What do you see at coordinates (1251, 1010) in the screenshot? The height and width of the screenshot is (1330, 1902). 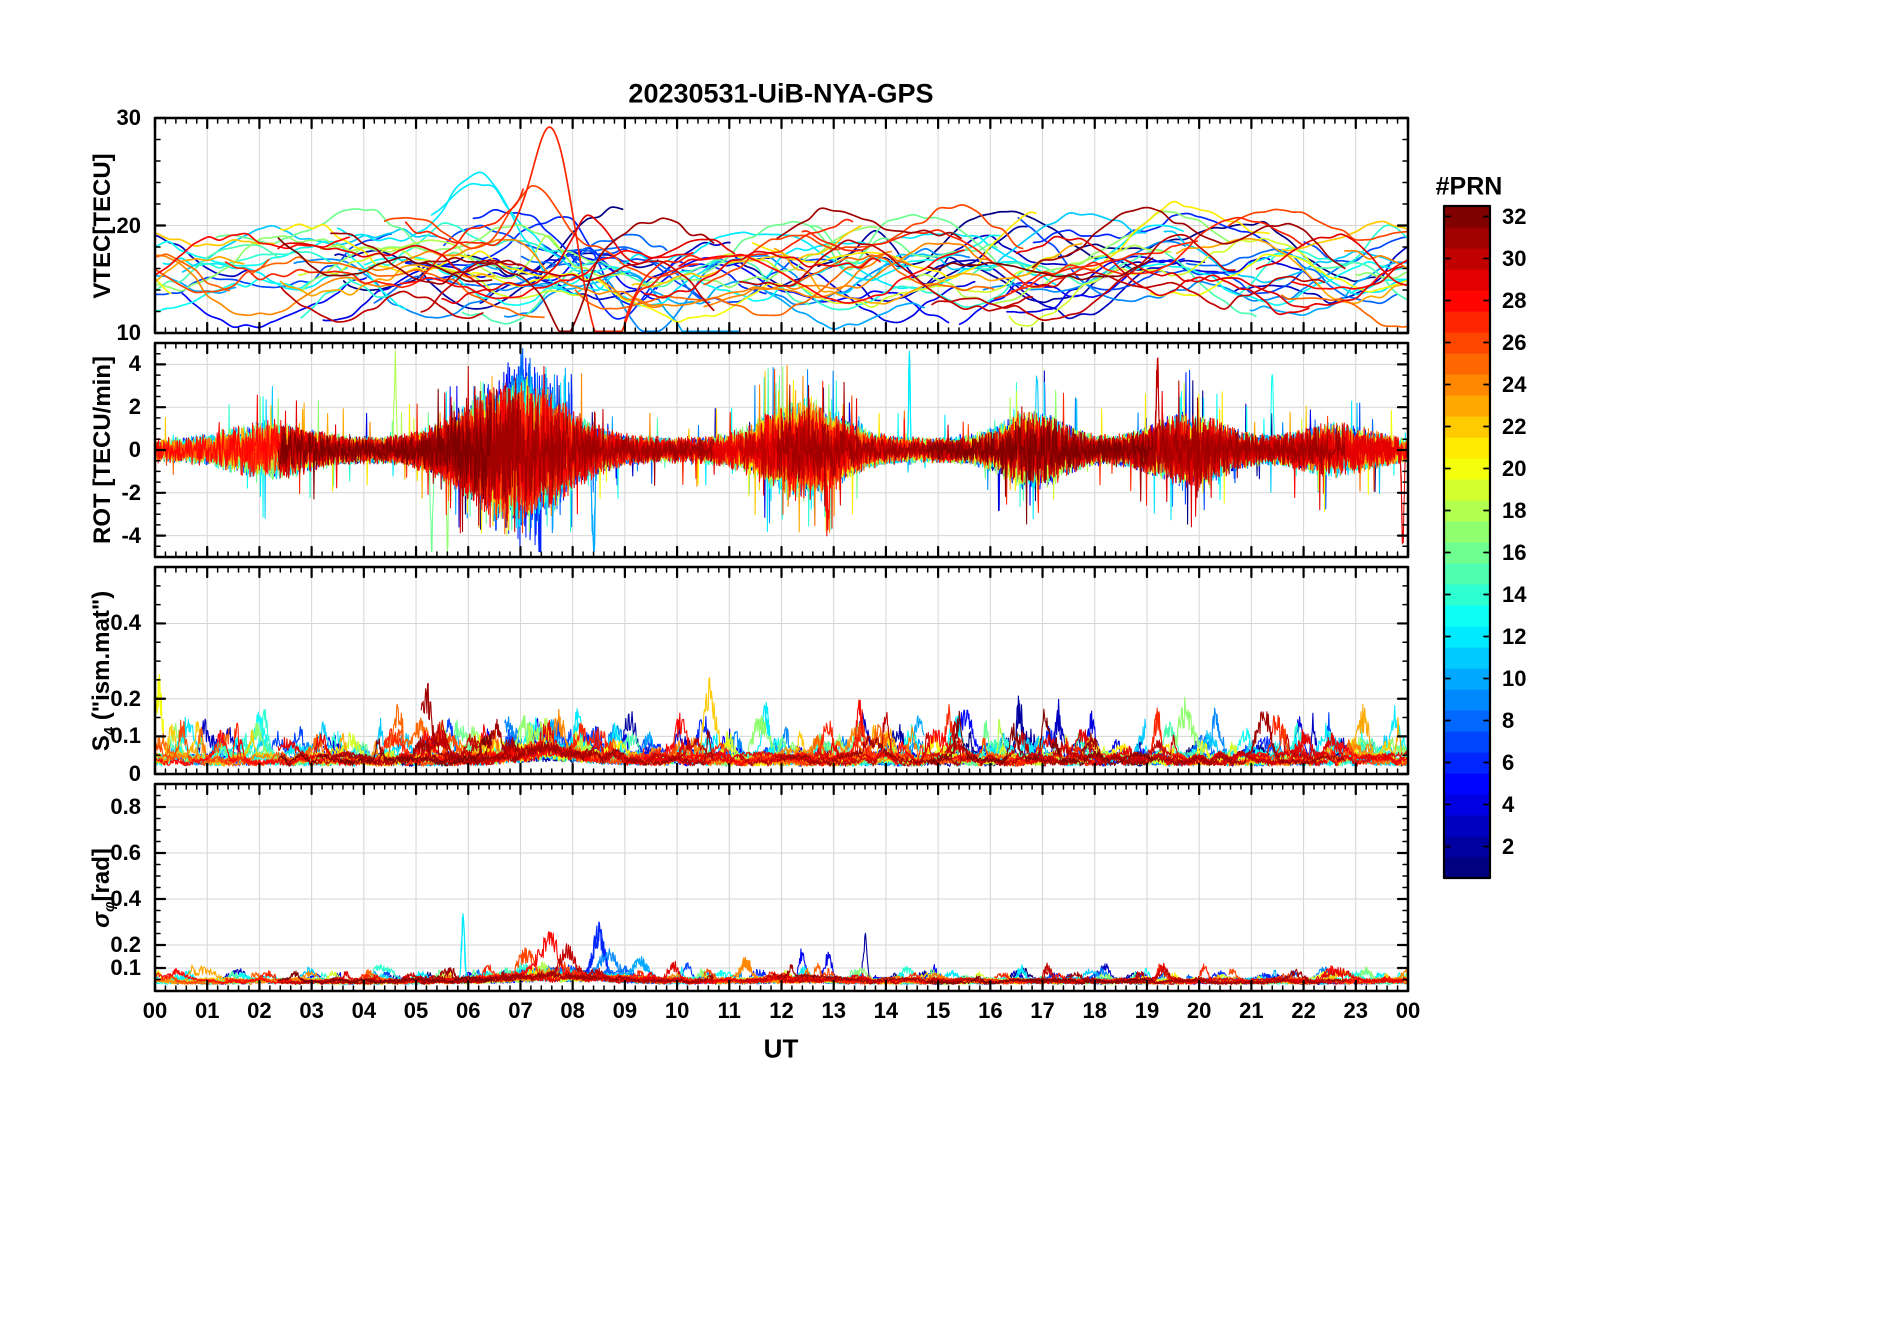 I see `x-tick-label: 21` at bounding box center [1251, 1010].